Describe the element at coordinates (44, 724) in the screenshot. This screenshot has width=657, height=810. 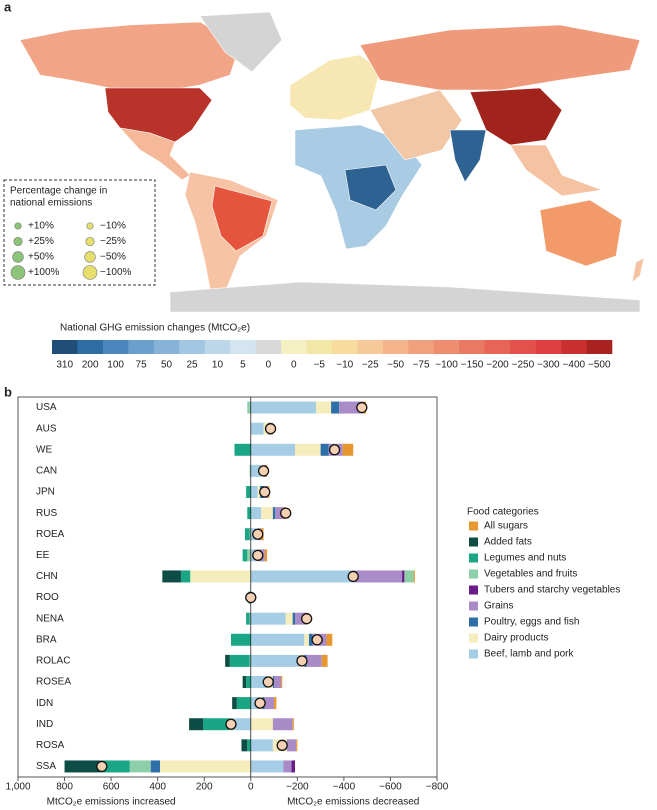
I see `y-tick-label: IND` at that location.